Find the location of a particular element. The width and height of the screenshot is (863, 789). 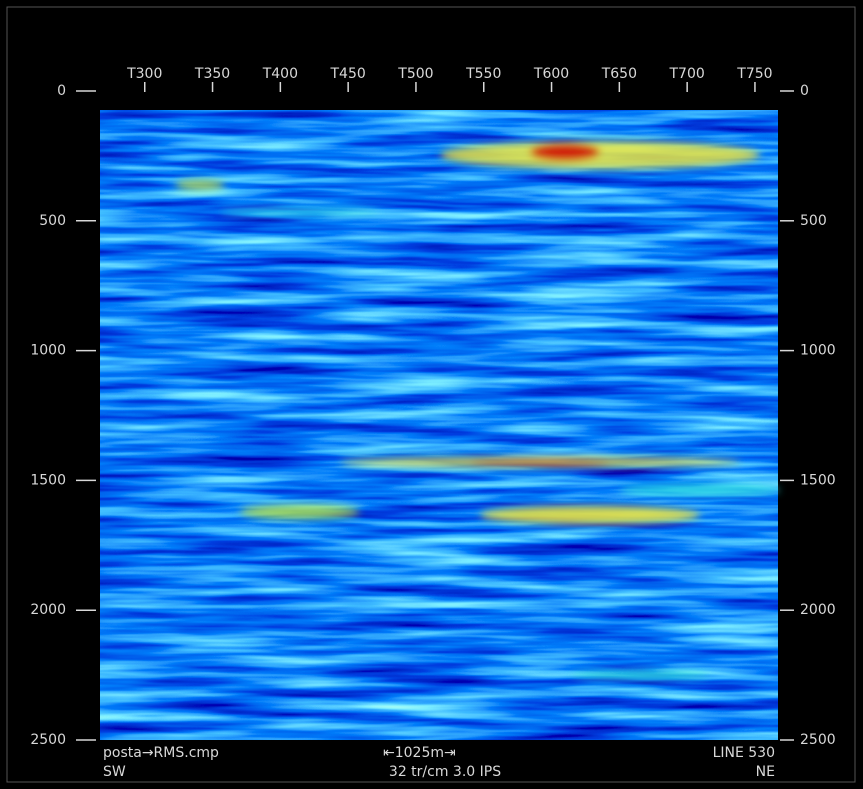

x-tick-label: T500 is located at coordinates (415, 74).